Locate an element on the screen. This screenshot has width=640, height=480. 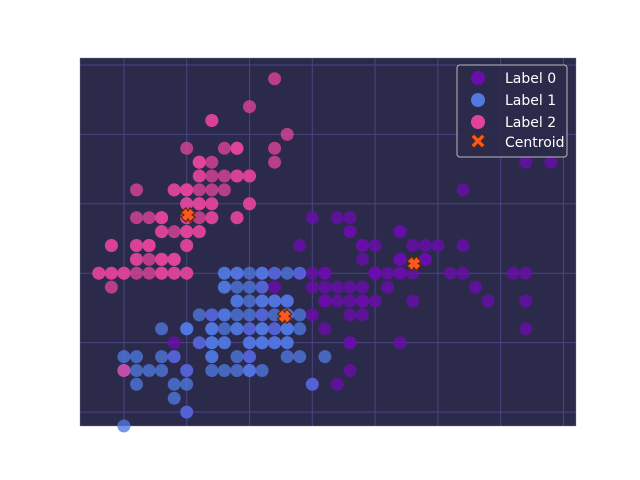
legend-label-1: Label 1 is located at coordinates (530, 101).